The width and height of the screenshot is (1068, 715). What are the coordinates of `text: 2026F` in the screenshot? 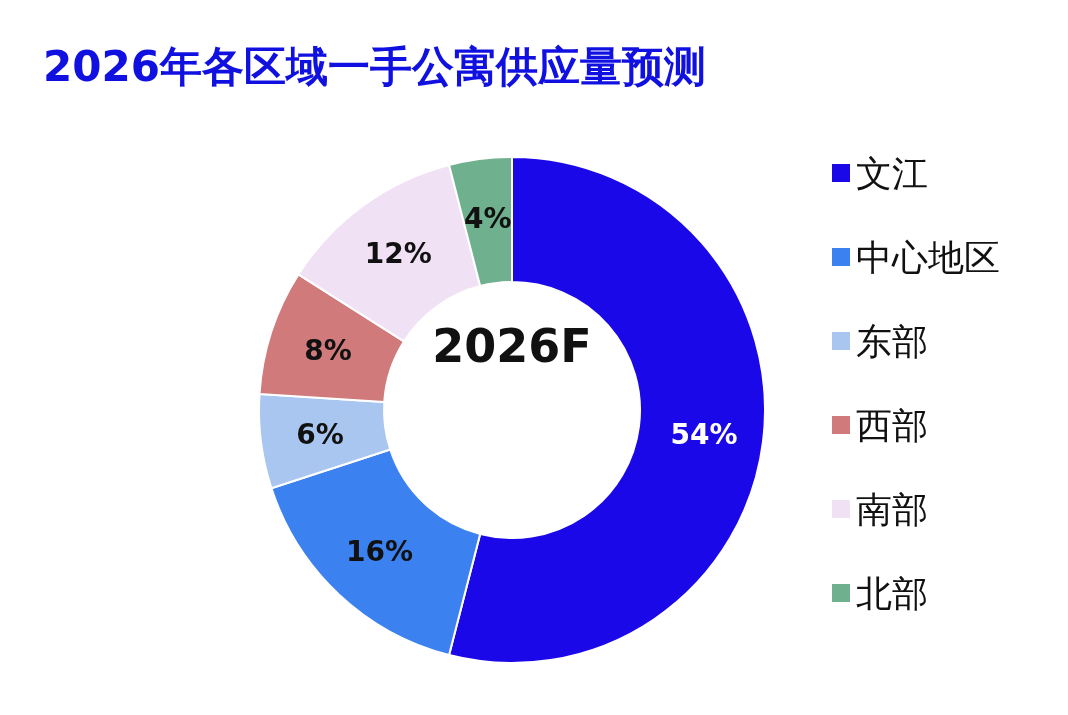 It's located at (512, 346).